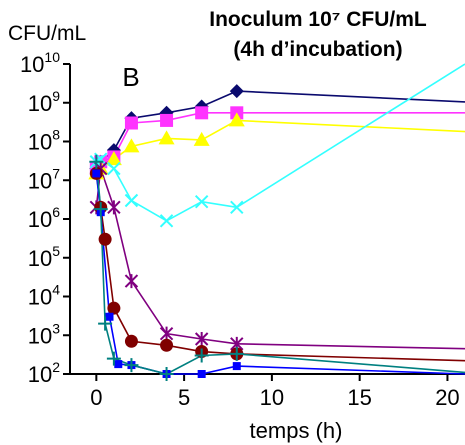 The width and height of the screenshot is (465, 445). What do you see at coordinates (272, 397) in the screenshot?
I see `x-tick-label: 10` at bounding box center [272, 397].